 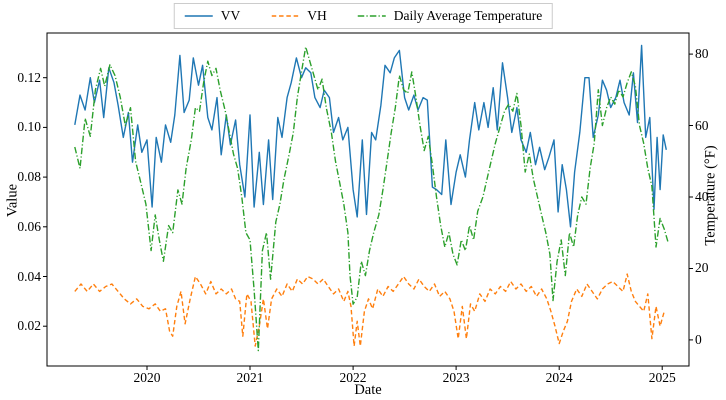 What do you see at coordinates (29, 77) in the screenshot?
I see `y-left-tick-label: 0.12` at bounding box center [29, 77].